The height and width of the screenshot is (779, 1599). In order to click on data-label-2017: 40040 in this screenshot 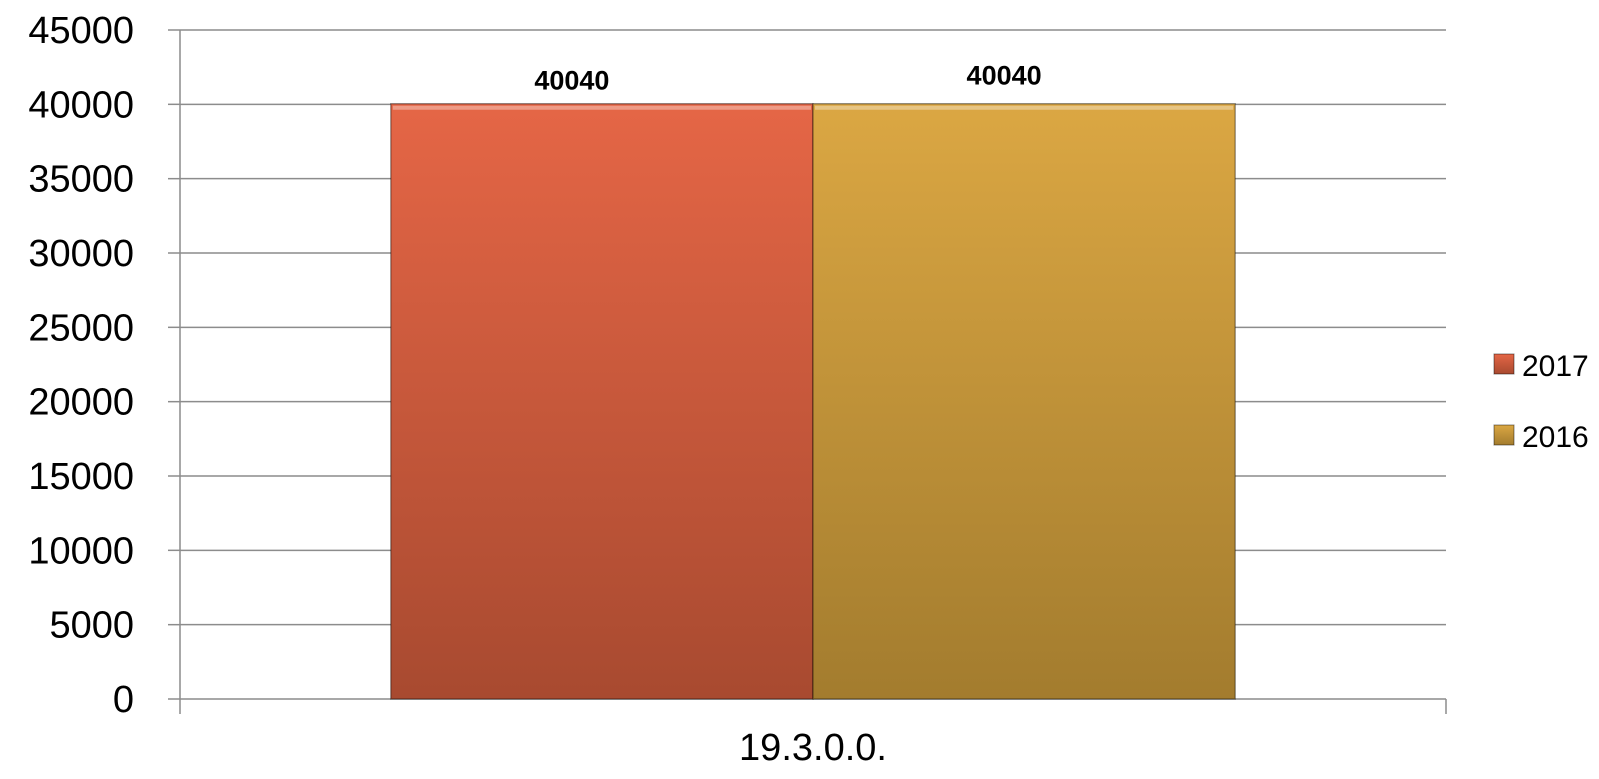, I will do `click(571, 81)`.